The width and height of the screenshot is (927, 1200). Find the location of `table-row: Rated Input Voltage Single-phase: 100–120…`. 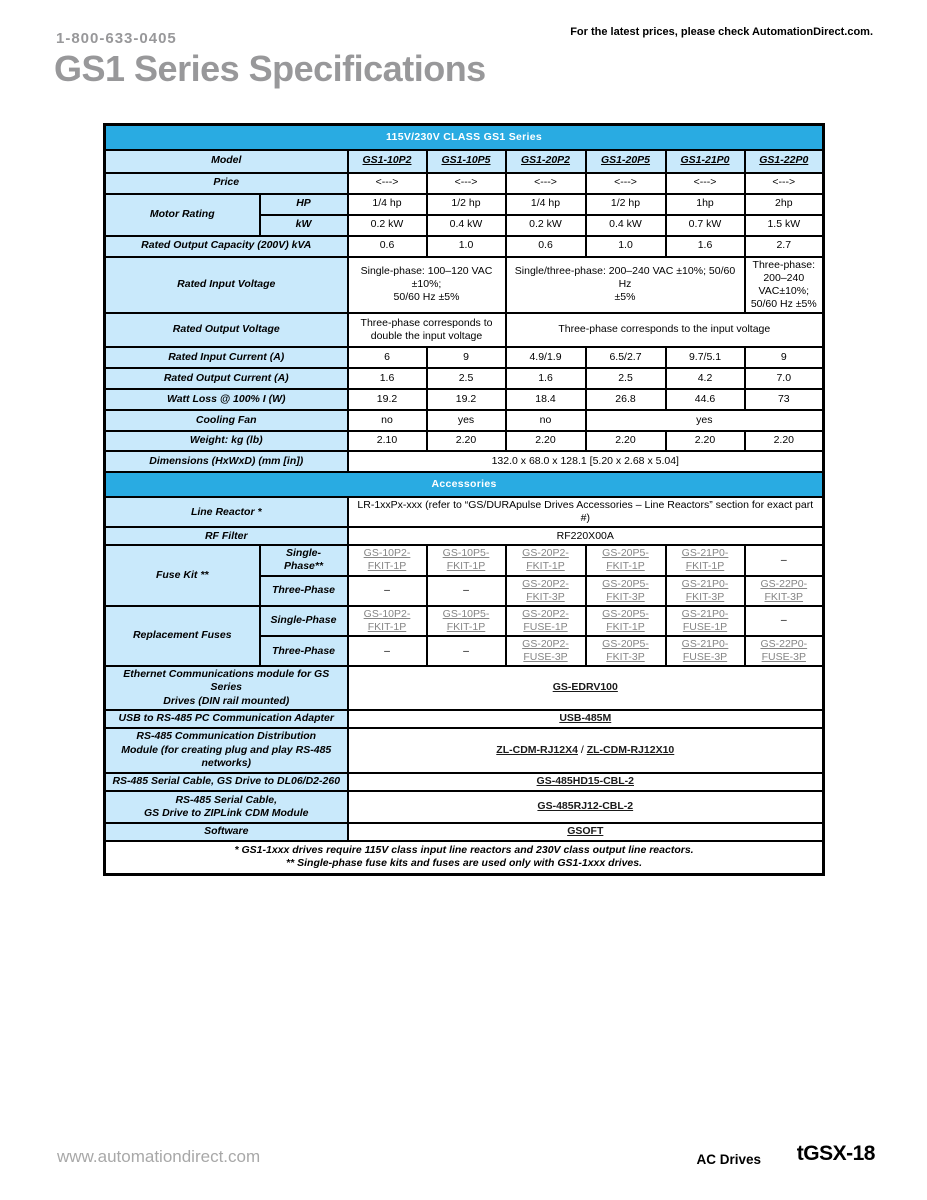

table-row: Rated Input Voltage Single-phase: 100–120… is located at coordinates (464, 284).